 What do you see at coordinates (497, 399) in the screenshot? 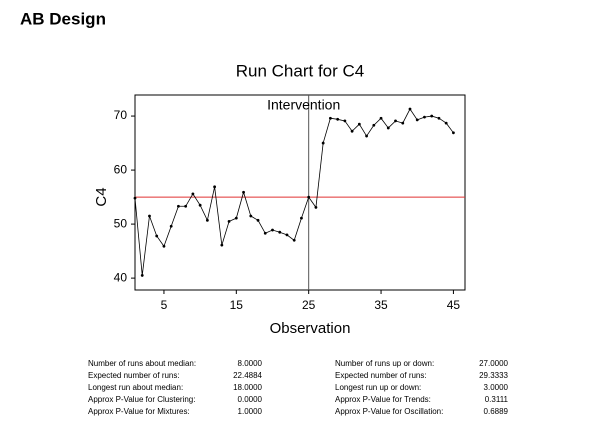
I see `stat-value: 0.3111` at bounding box center [497, 399].